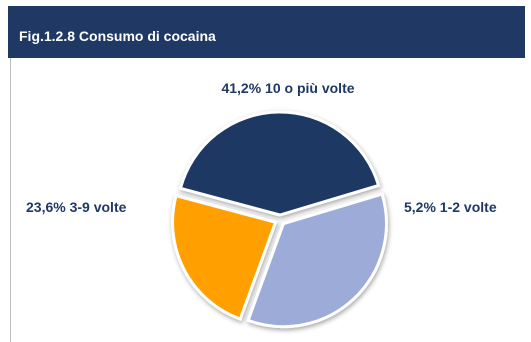 The image size is (531, 342). I want to click on slice-label-10-o-piu: 41,2% 10 o più volte, so click(287, 88).